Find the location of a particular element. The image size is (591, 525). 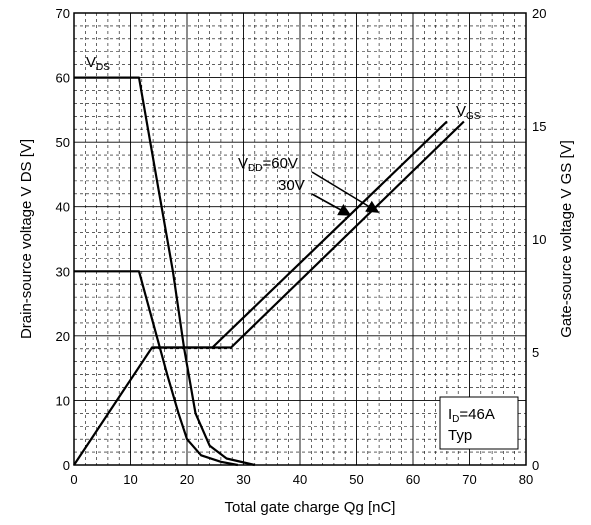

id-label-suffix: =46A is located at coordinates (476, 414).